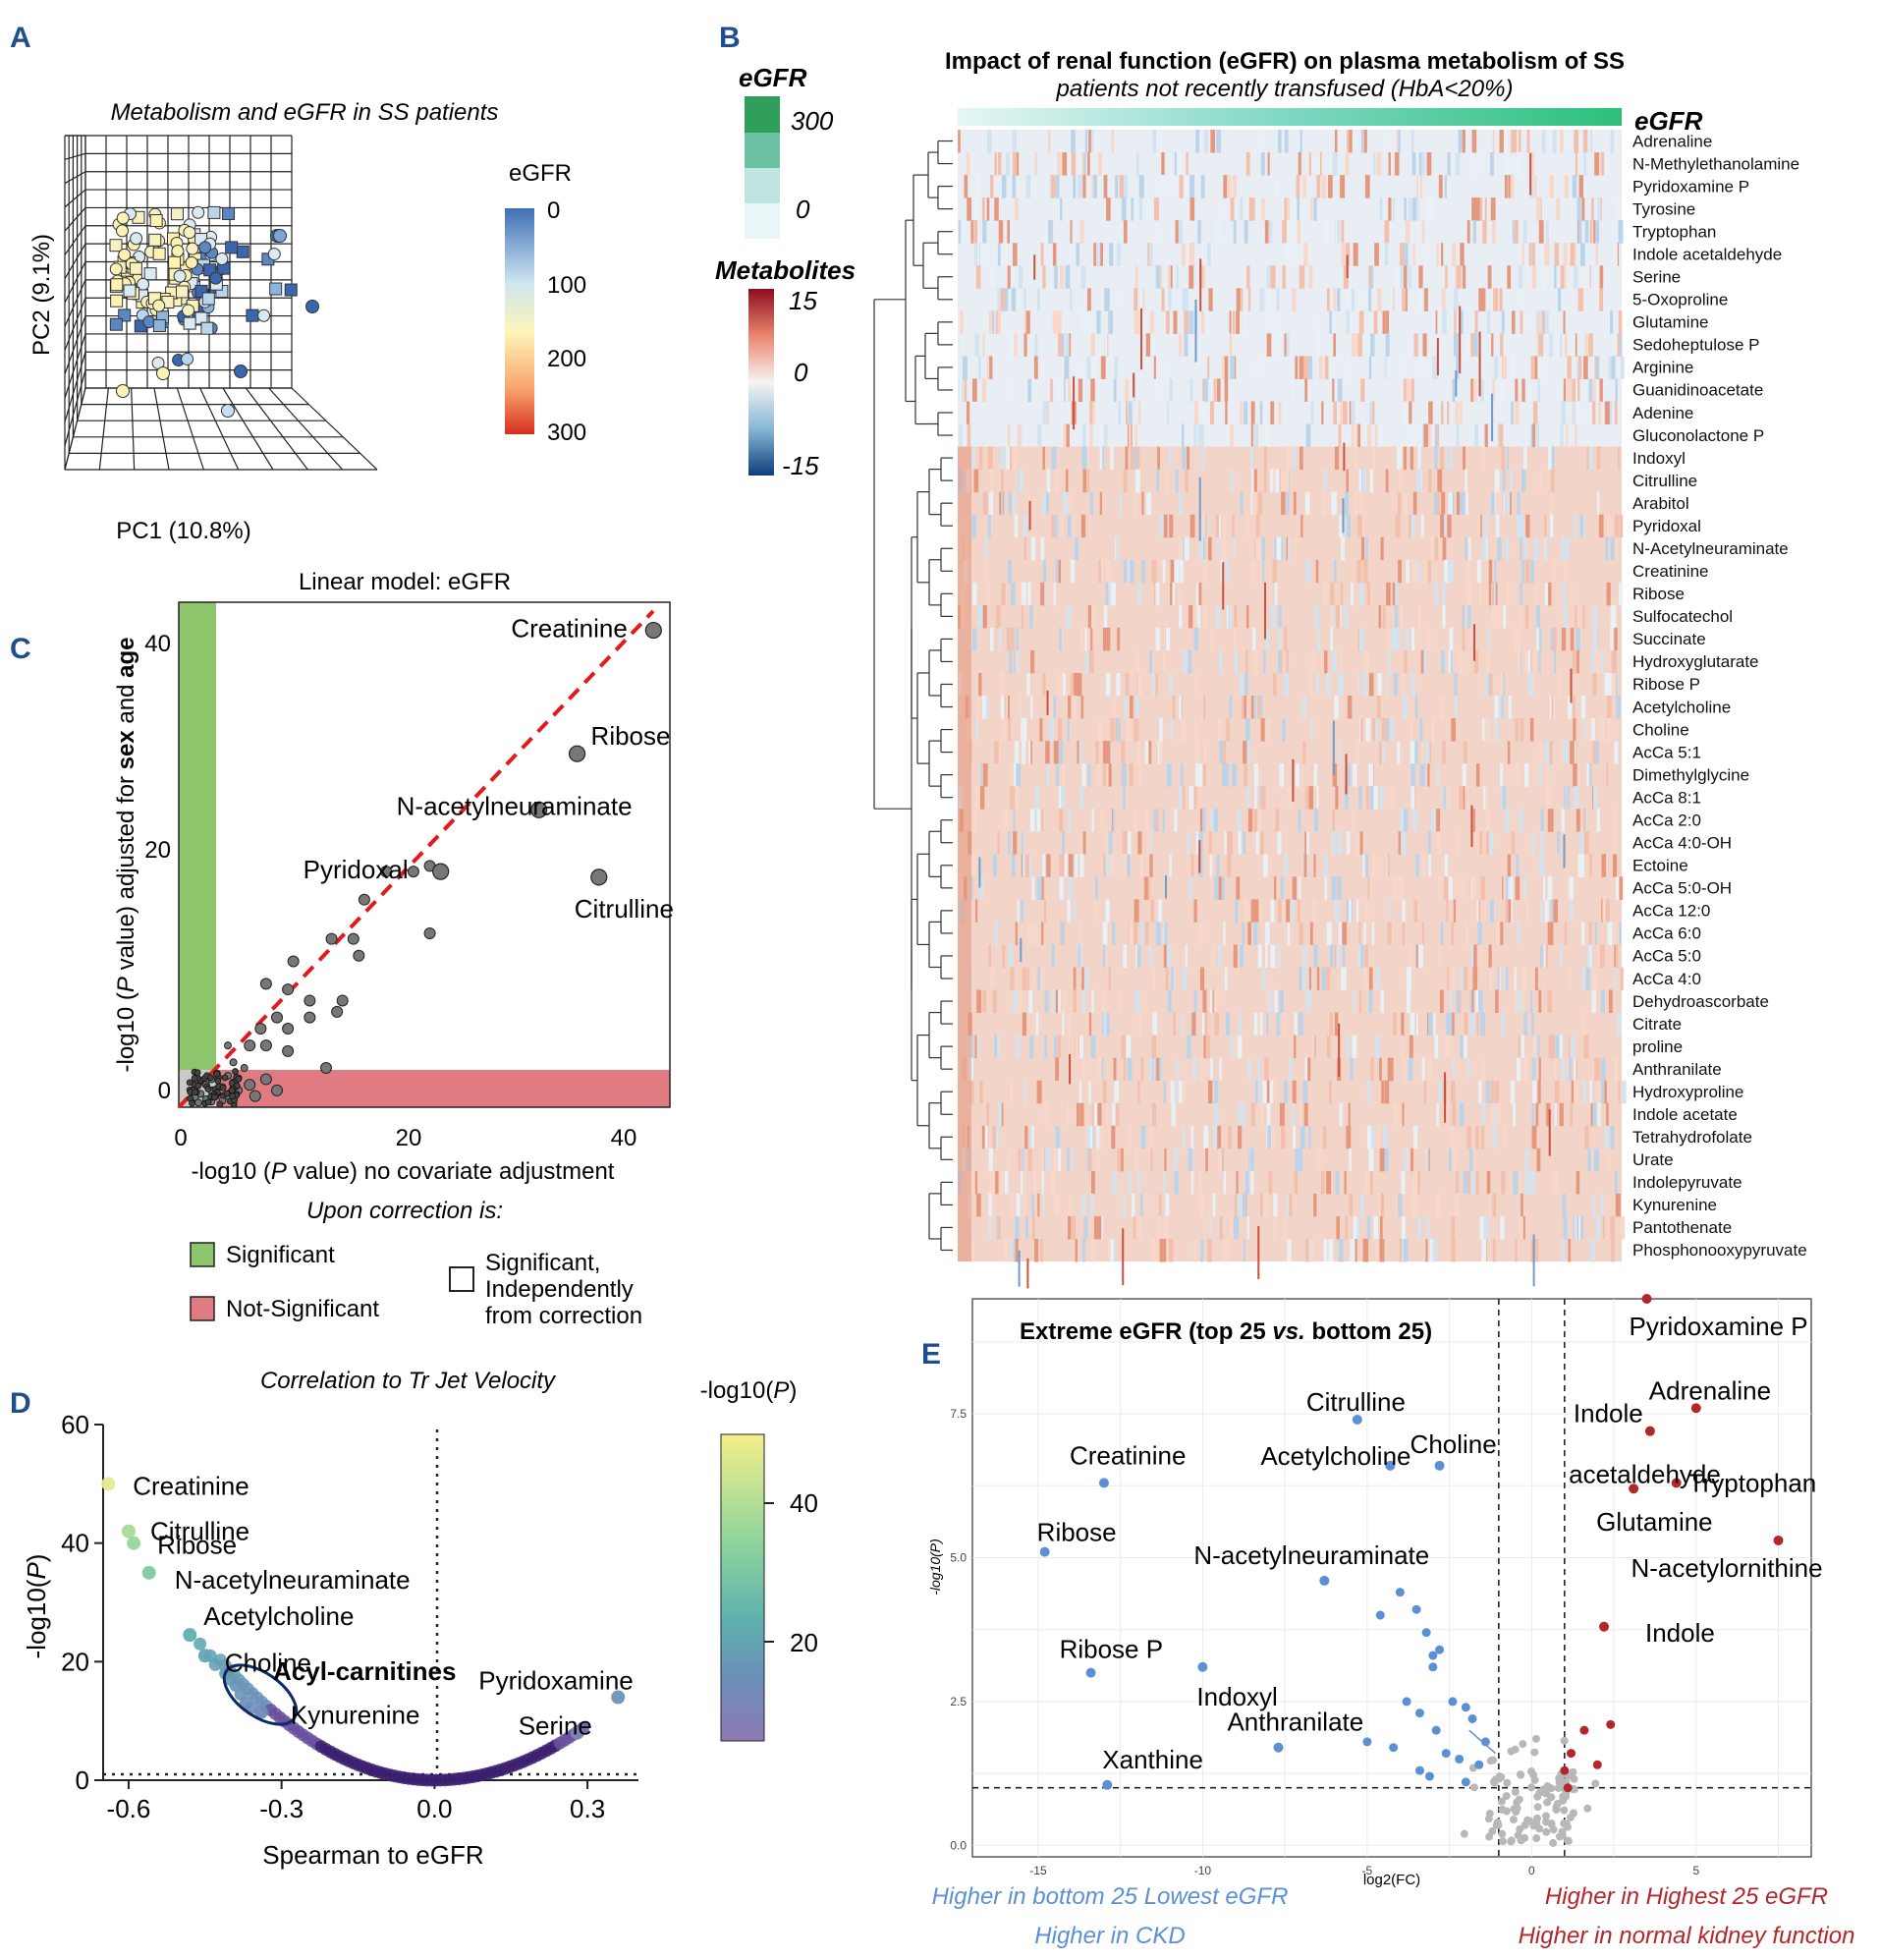 The width and height of the screenshot is (1880, 1960). I want to click on d-labeled-point, so click(108, 1484).